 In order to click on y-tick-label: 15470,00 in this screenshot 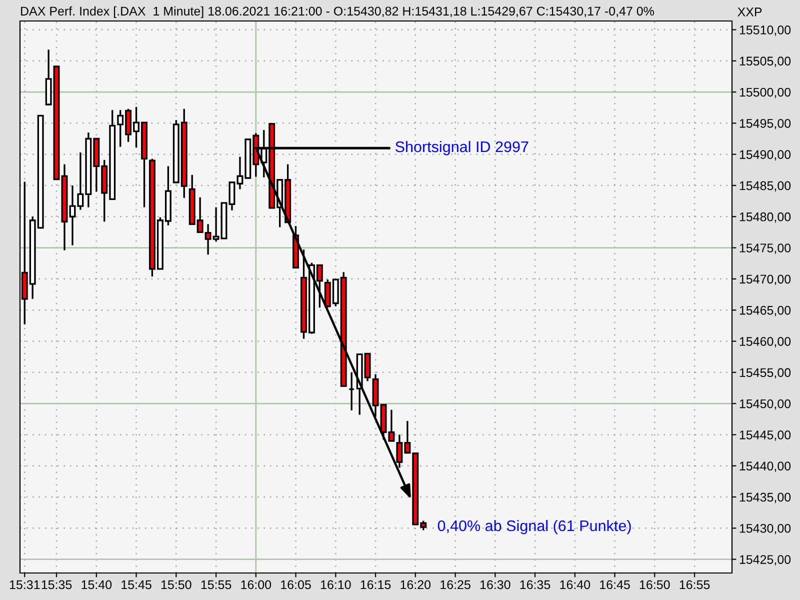, I will do `click(765, 280)`.